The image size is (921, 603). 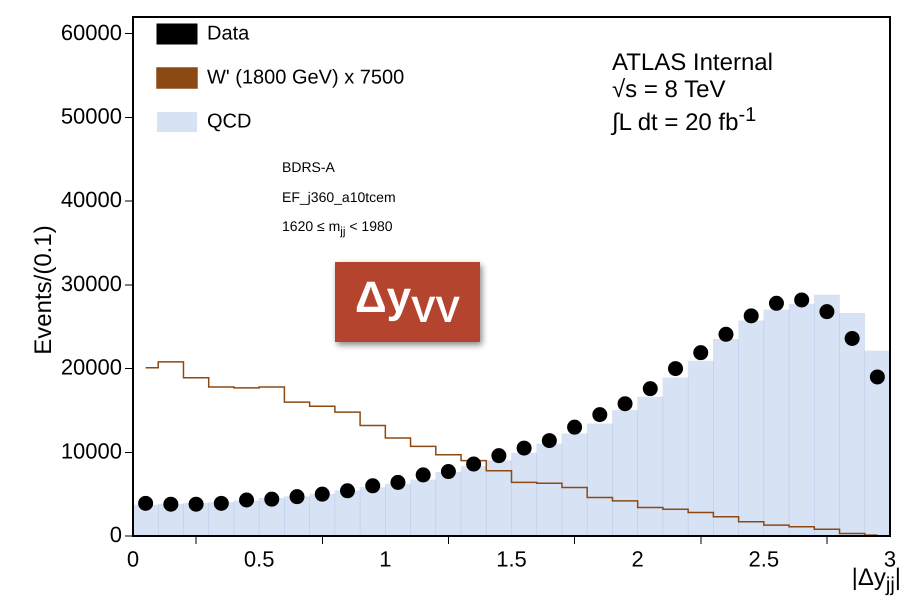 I want to click on legend-label: Data, so click(x=228, y=33).